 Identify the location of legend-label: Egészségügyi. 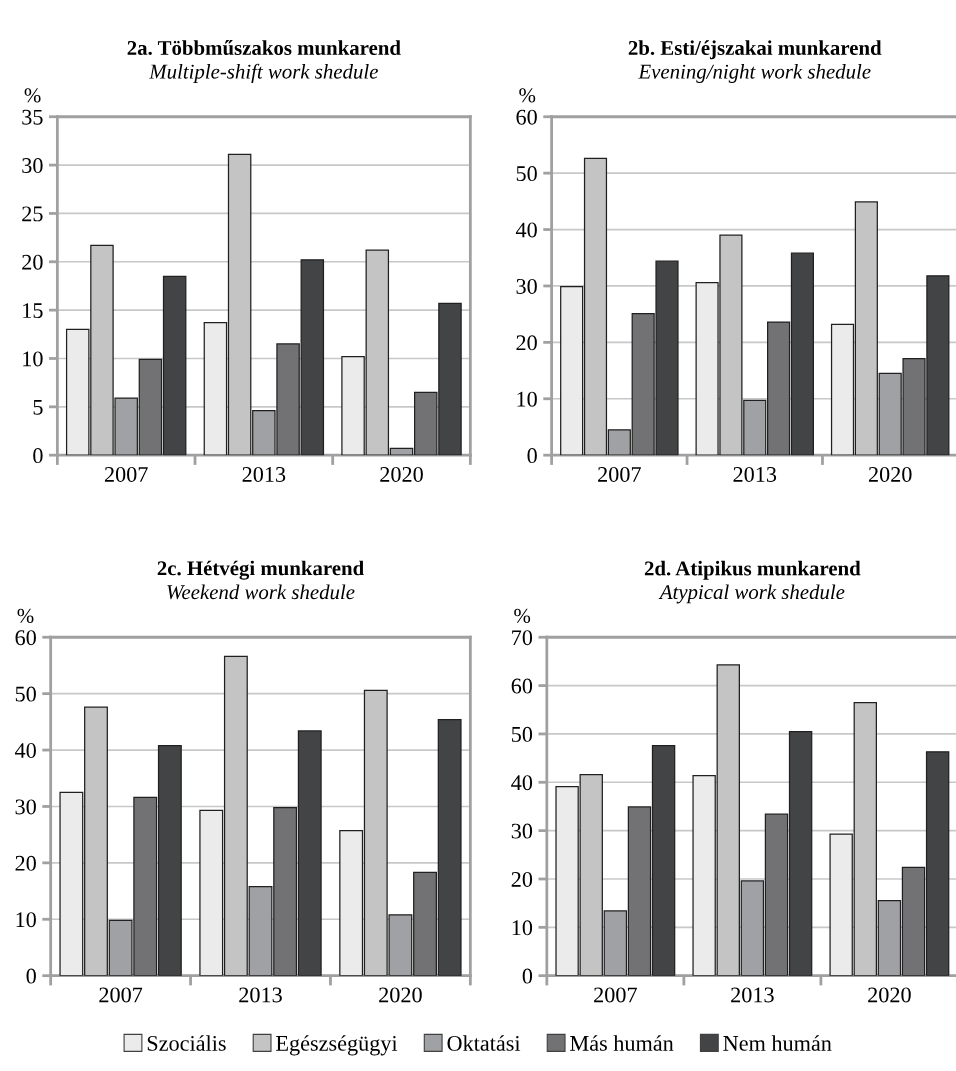
(337, 1045).